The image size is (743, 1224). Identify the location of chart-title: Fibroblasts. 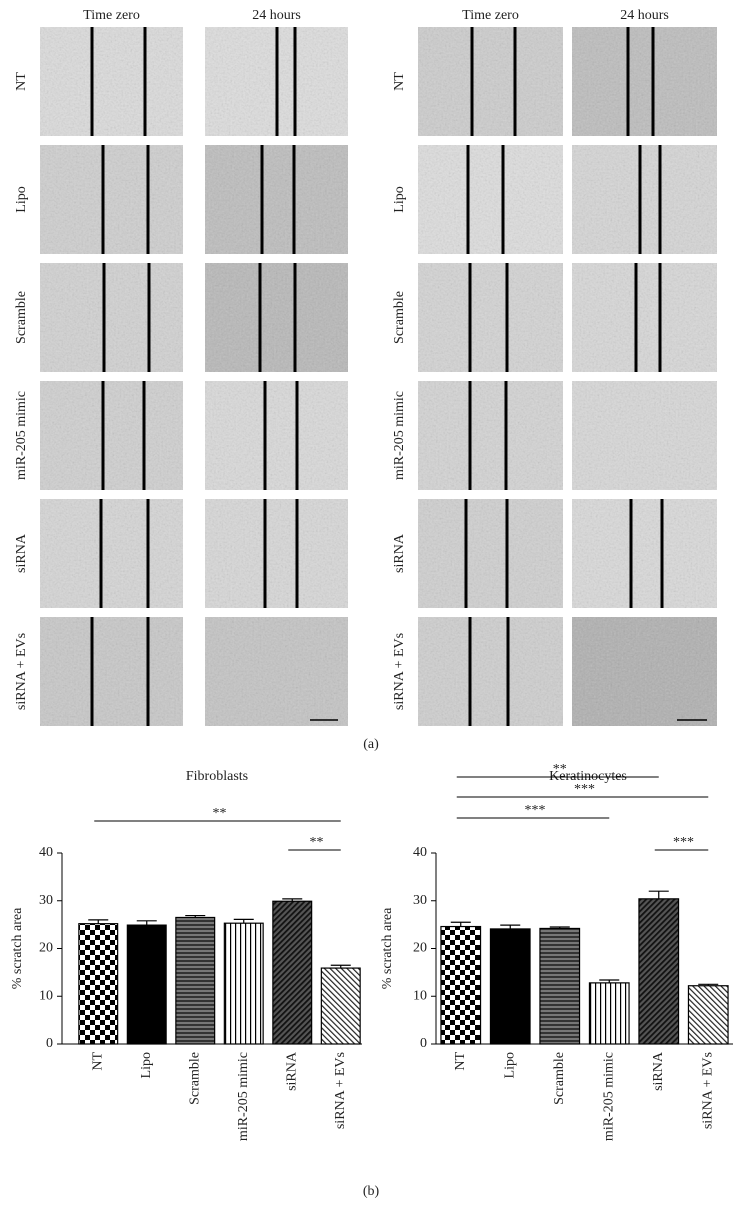
(217, 776).